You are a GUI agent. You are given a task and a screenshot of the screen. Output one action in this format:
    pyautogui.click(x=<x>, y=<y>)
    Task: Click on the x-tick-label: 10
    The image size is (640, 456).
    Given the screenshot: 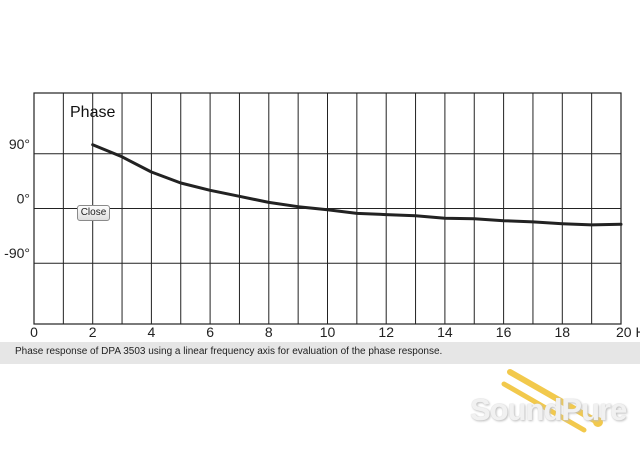 What is the action you would take?
    pyautogui.click(x=328, y=332)
    